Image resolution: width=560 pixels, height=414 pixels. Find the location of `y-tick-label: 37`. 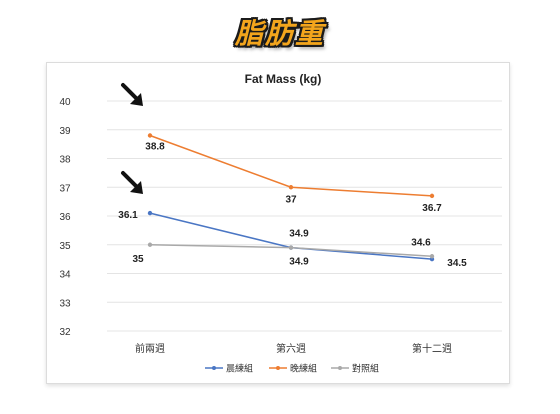

y-tick-label: 37 is located at coordinates (65, 188).